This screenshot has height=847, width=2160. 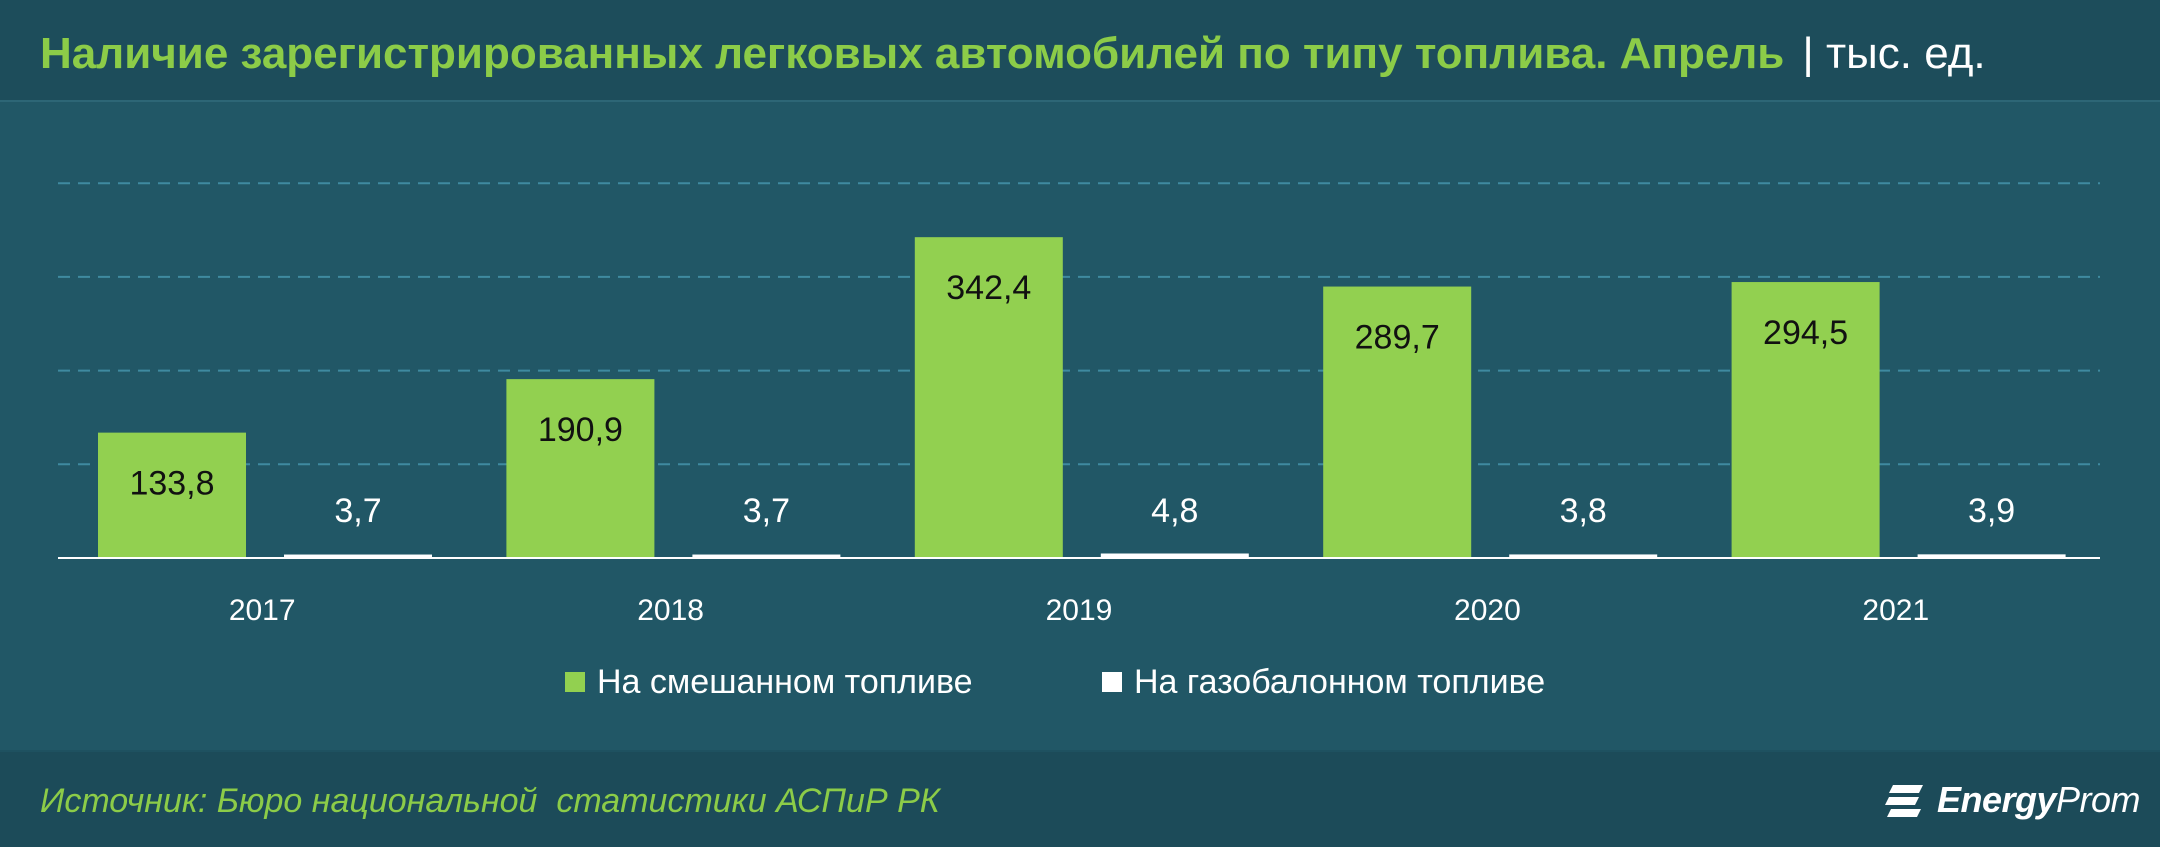 What do you see at coordinates (785, 682) in the screenshot?
I see `legend-label-mixed-fuel: На смешанном топливе` at bounding box center [785, 682].